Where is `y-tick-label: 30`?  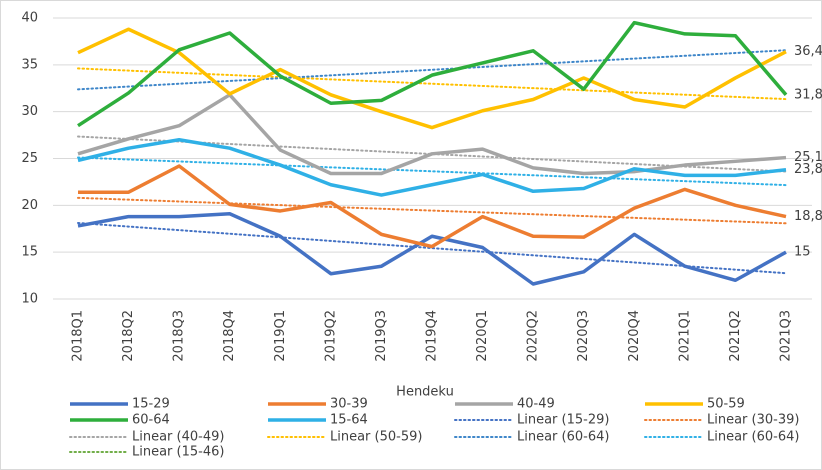 y-tick-label: 30 is located at coordinates (29, 111).